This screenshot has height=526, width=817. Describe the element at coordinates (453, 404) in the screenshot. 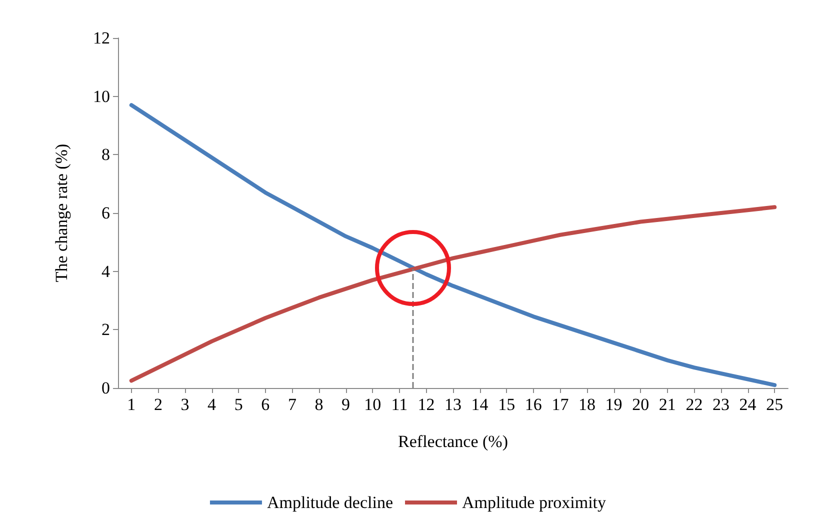

I see `x-tick-label: 13` at that location.